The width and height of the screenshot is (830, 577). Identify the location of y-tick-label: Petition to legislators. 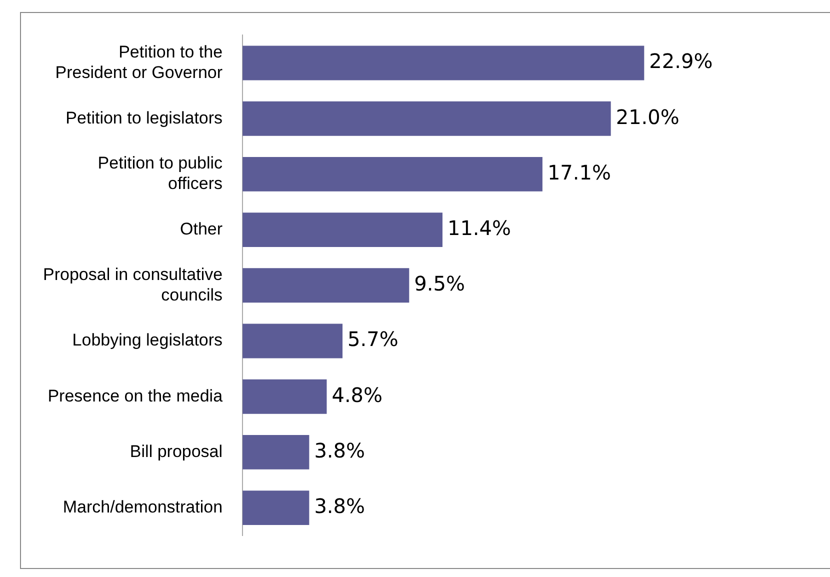
(144, 118).